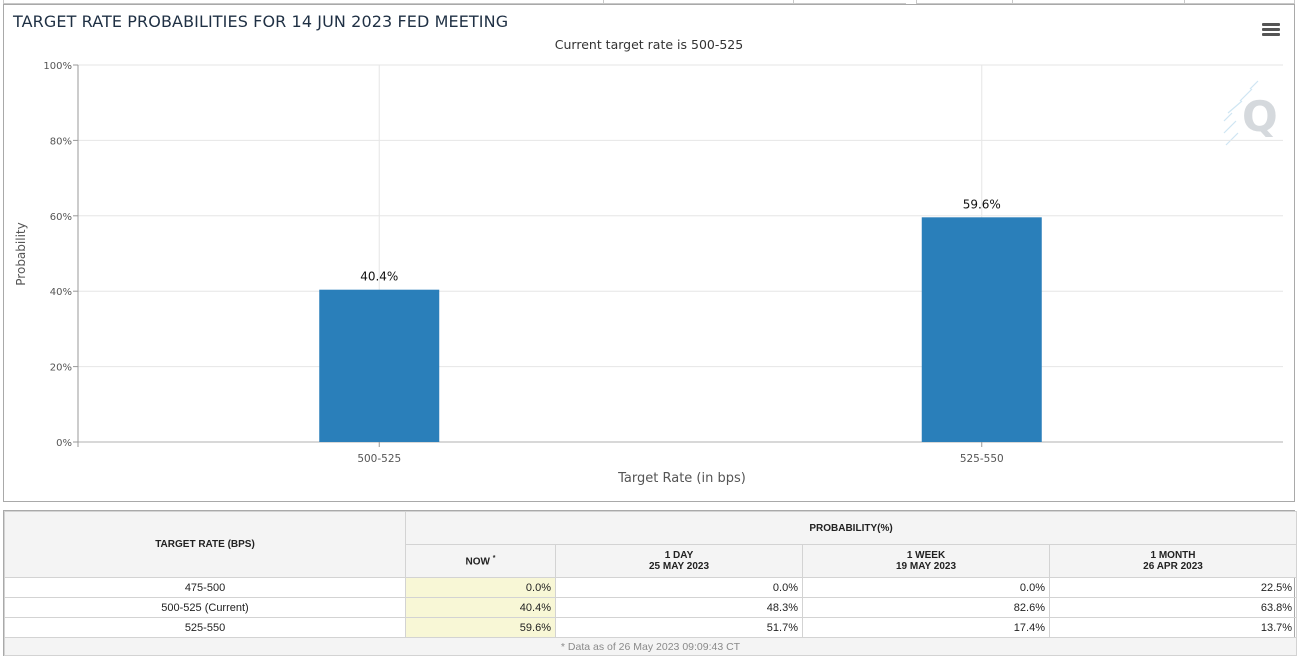 The image size is (1302, 659). I want to click on header-1day-date: 25 MAY 2023, so click(679, 566).